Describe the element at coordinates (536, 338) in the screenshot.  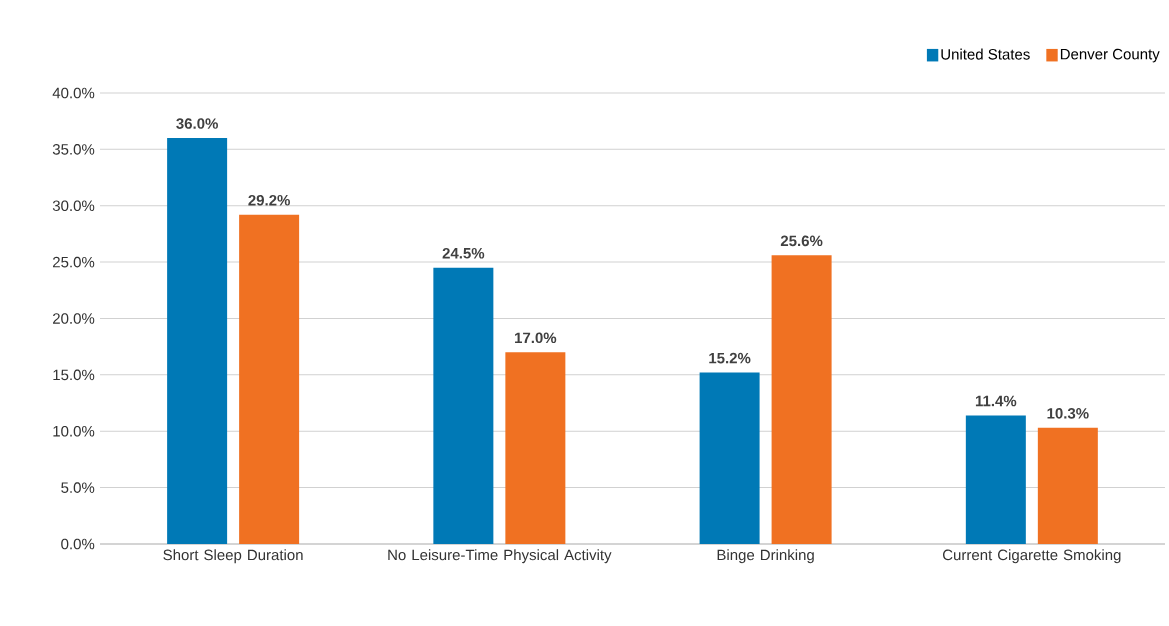
I see `data-label: 17.0%` at that location.